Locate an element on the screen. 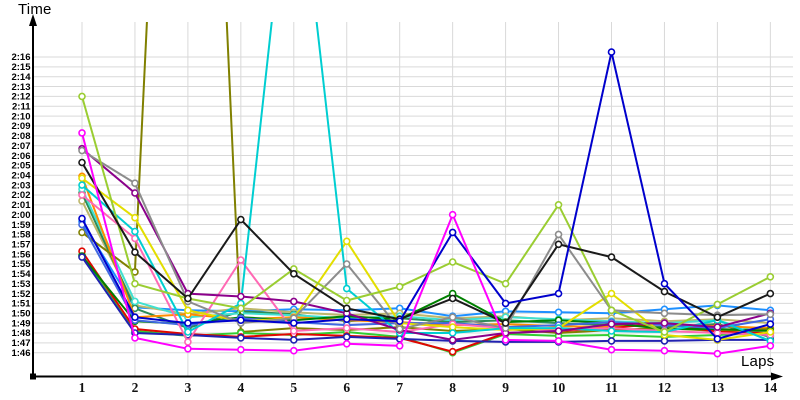 This screenshot has width=800, height=400. data-point-black-lap3 is located at coordinates (188, 298).